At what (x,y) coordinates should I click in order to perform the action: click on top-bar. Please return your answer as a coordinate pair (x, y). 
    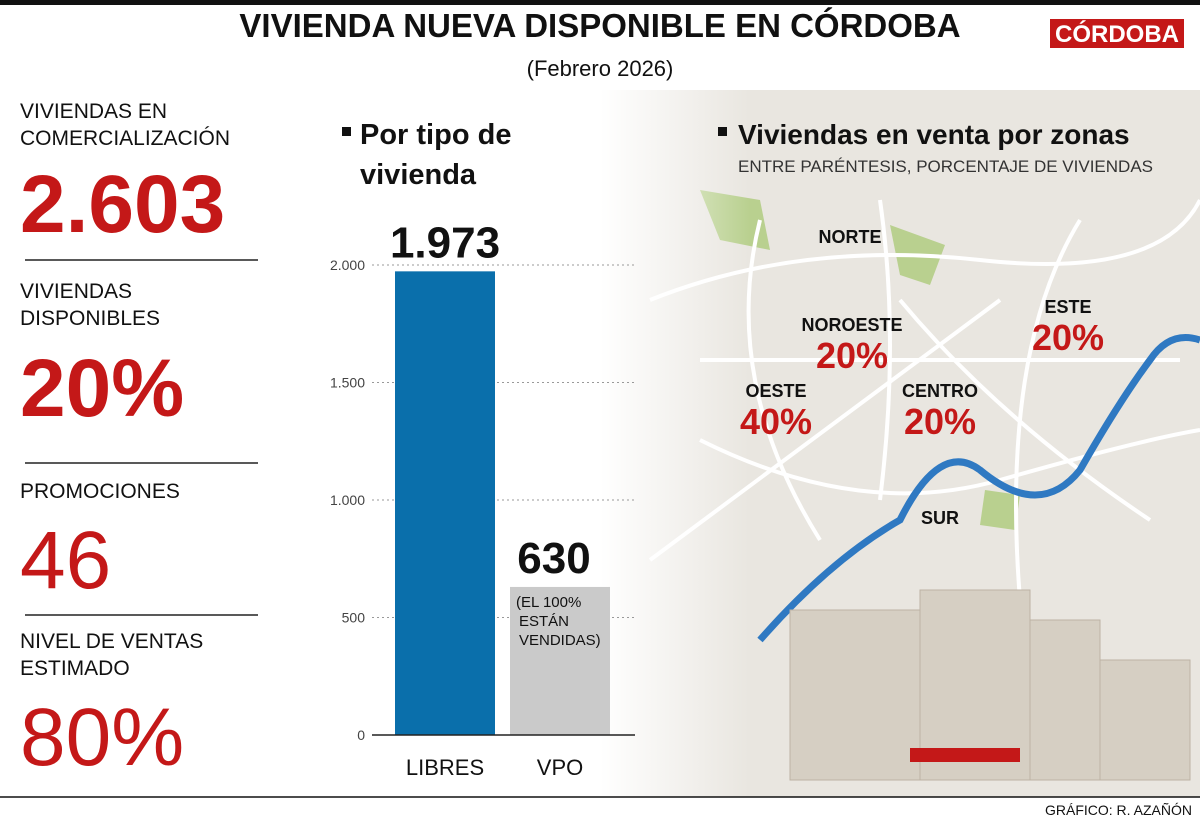
    Looking at the image, I should click on (600, 2).